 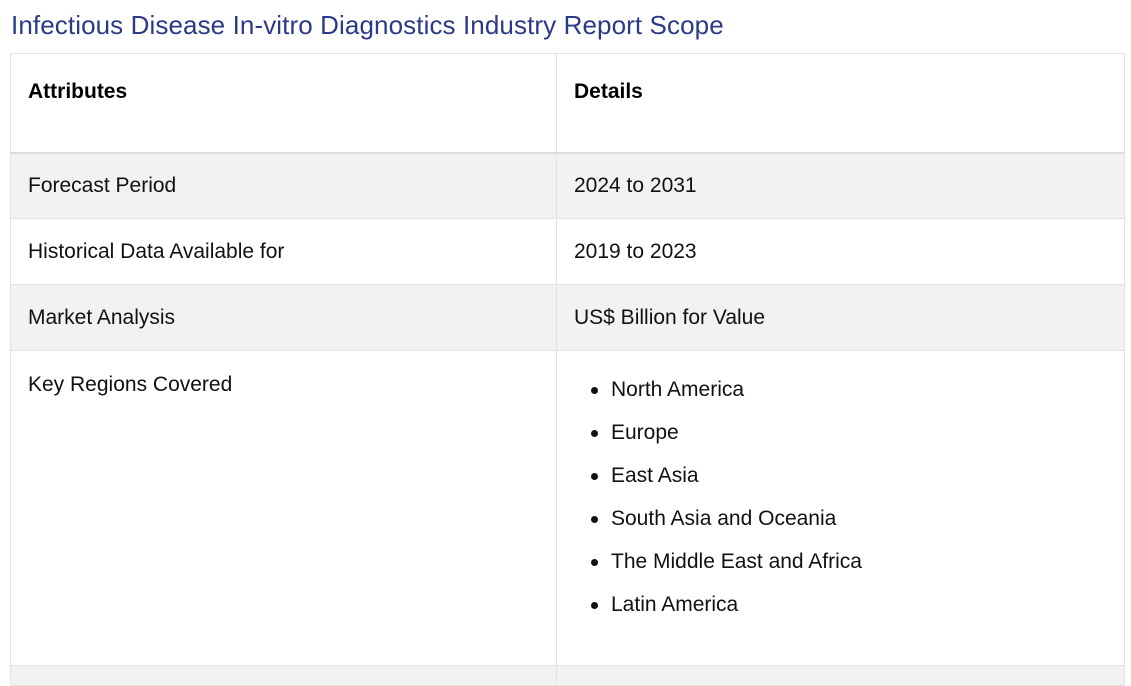 What do you see at coordinates (840, 103) in the screenshot?
I see `header-details: Details` at bounding box center [840, 103].